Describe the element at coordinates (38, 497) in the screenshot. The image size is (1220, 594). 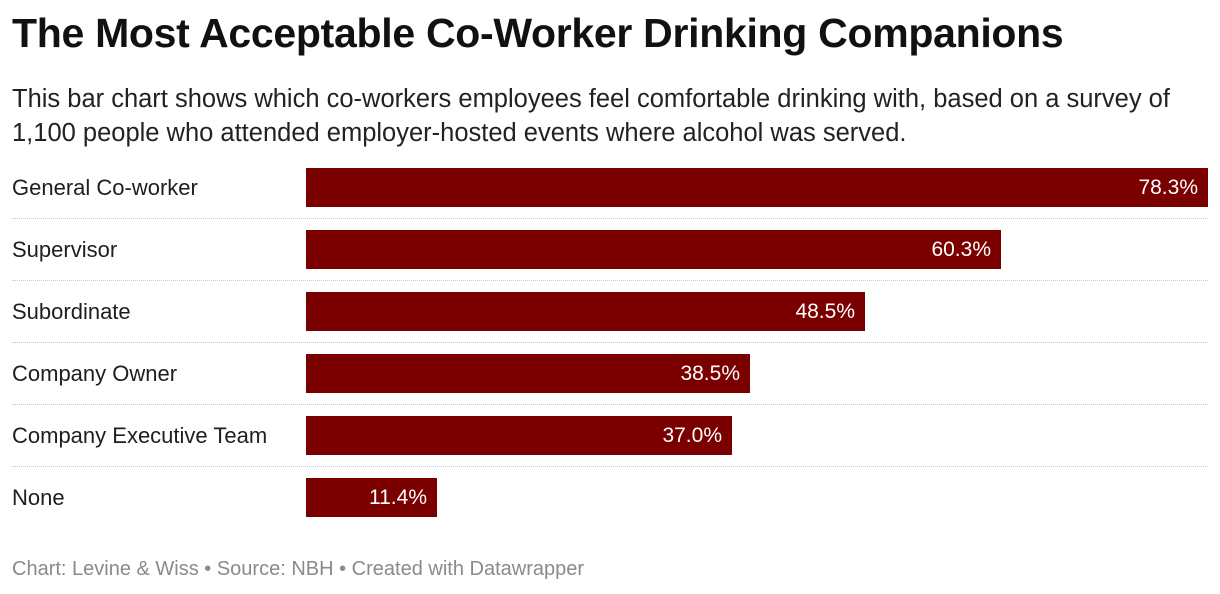
I see `category-label: None` at that location.